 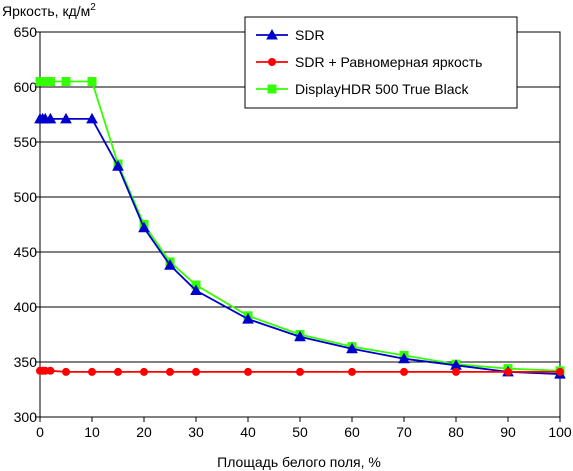 I want to click on x-tick-label: 70, so click(x=404, y=432).